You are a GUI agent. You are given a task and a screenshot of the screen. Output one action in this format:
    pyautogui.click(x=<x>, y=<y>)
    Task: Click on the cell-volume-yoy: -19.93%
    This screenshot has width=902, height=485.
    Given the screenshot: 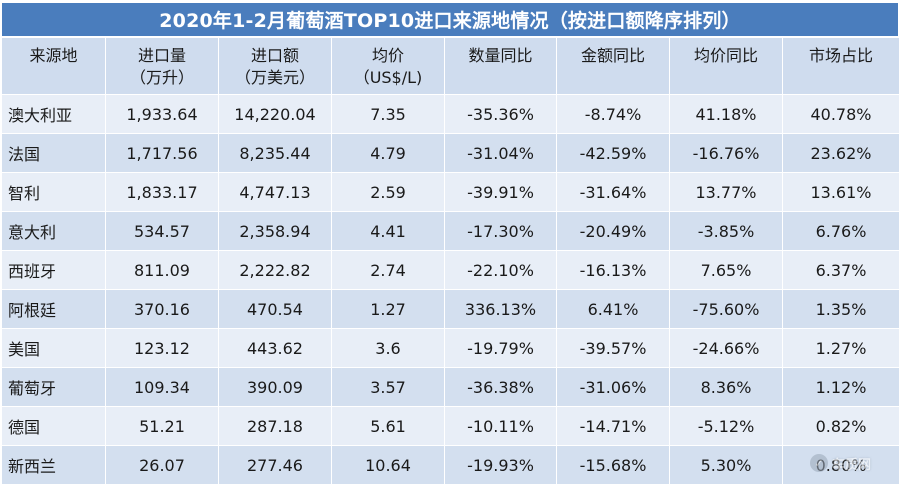 What is the action you would take?
    pyautogui.click(x=500, y=465)
    